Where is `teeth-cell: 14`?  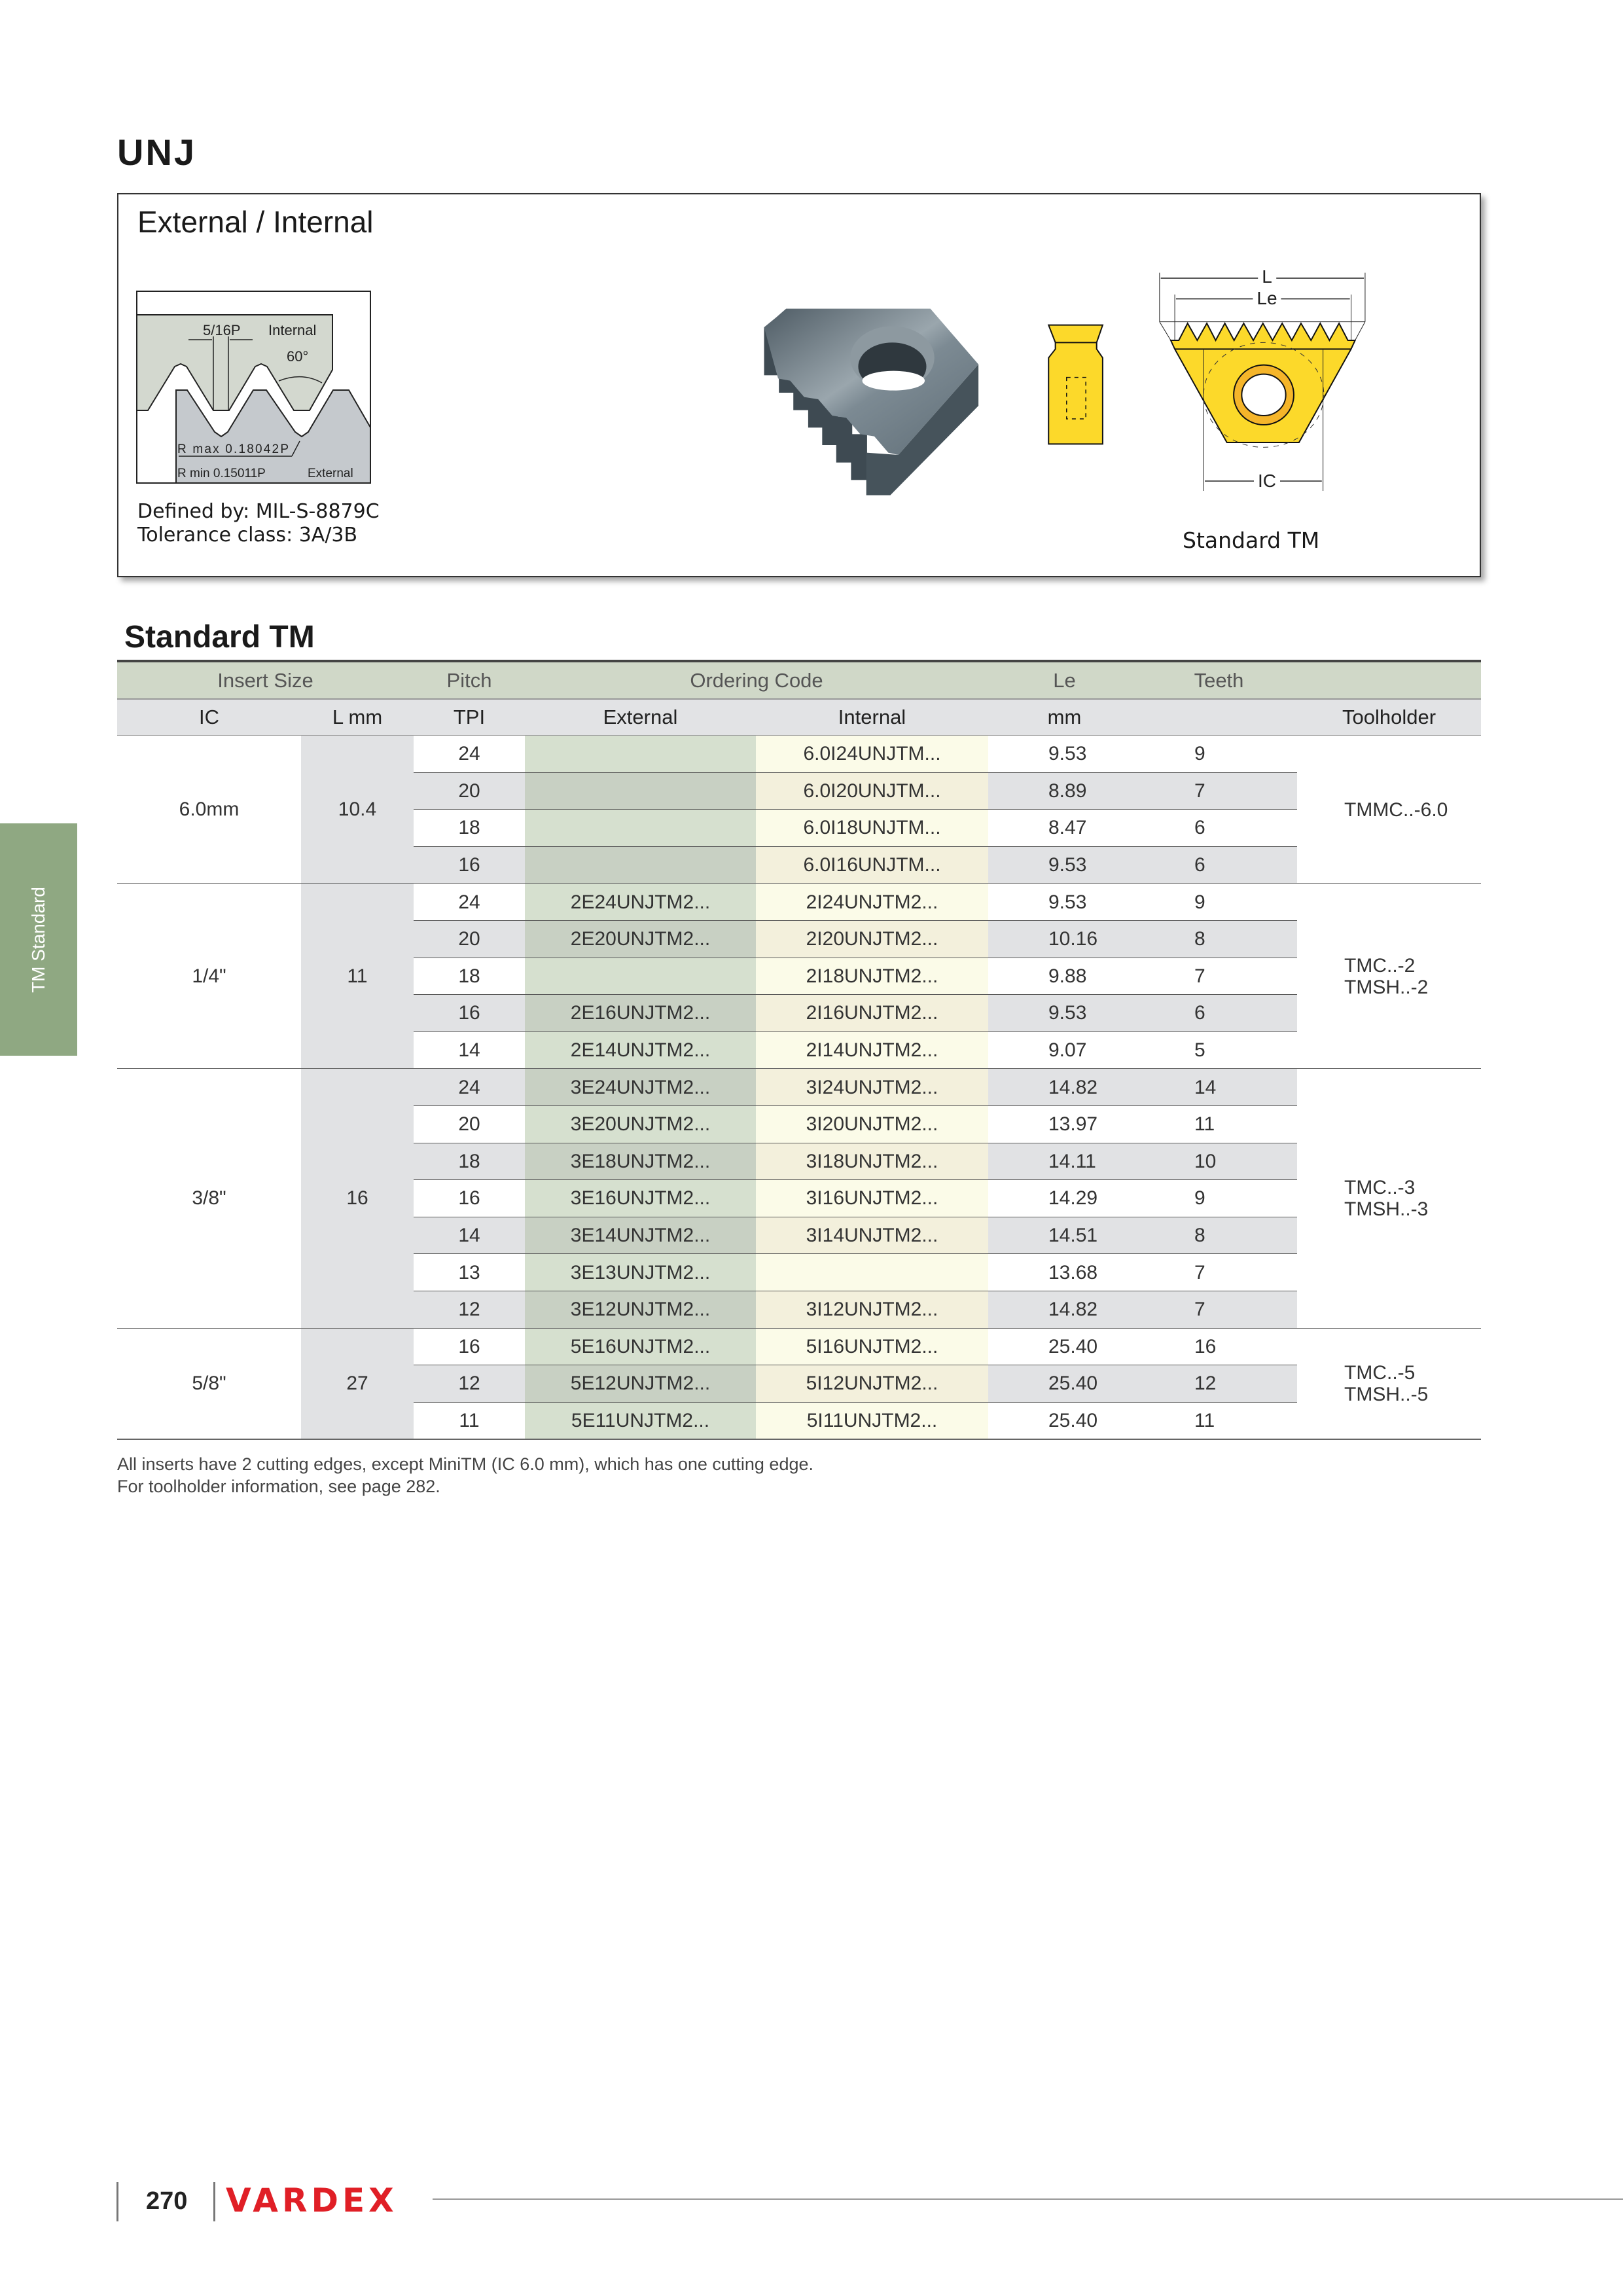
teeth-cell: 14 is located at coordinates (1219, 1087).